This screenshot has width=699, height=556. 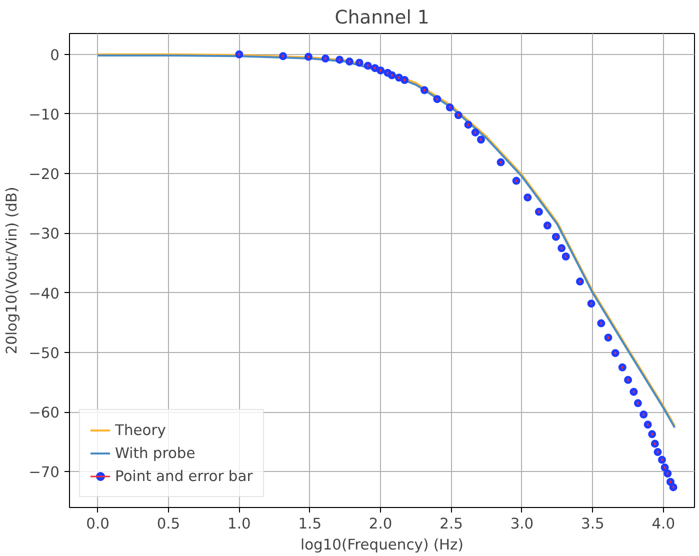 I want to click on y-tick-label: −20, so click(x=44, y=175).